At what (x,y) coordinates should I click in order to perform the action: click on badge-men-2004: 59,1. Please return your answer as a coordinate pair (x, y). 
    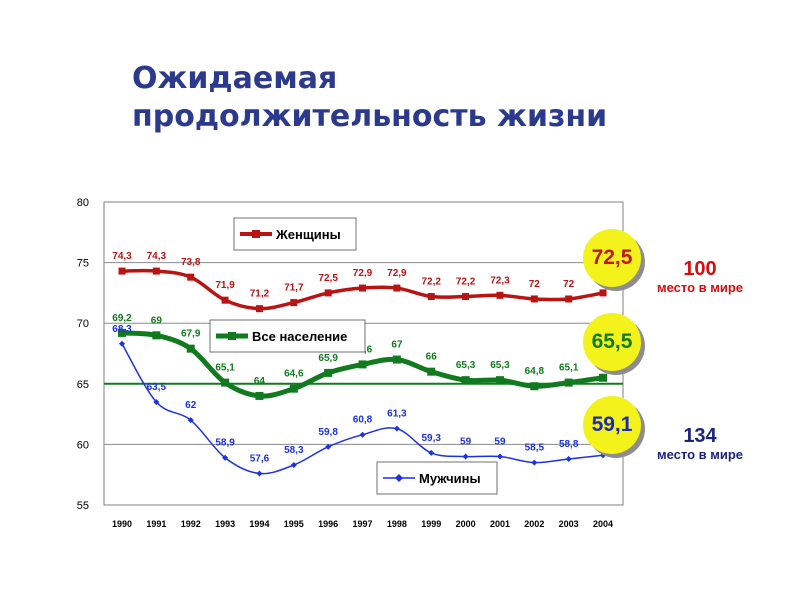
    Looking at the image, I should click on (612, 425).